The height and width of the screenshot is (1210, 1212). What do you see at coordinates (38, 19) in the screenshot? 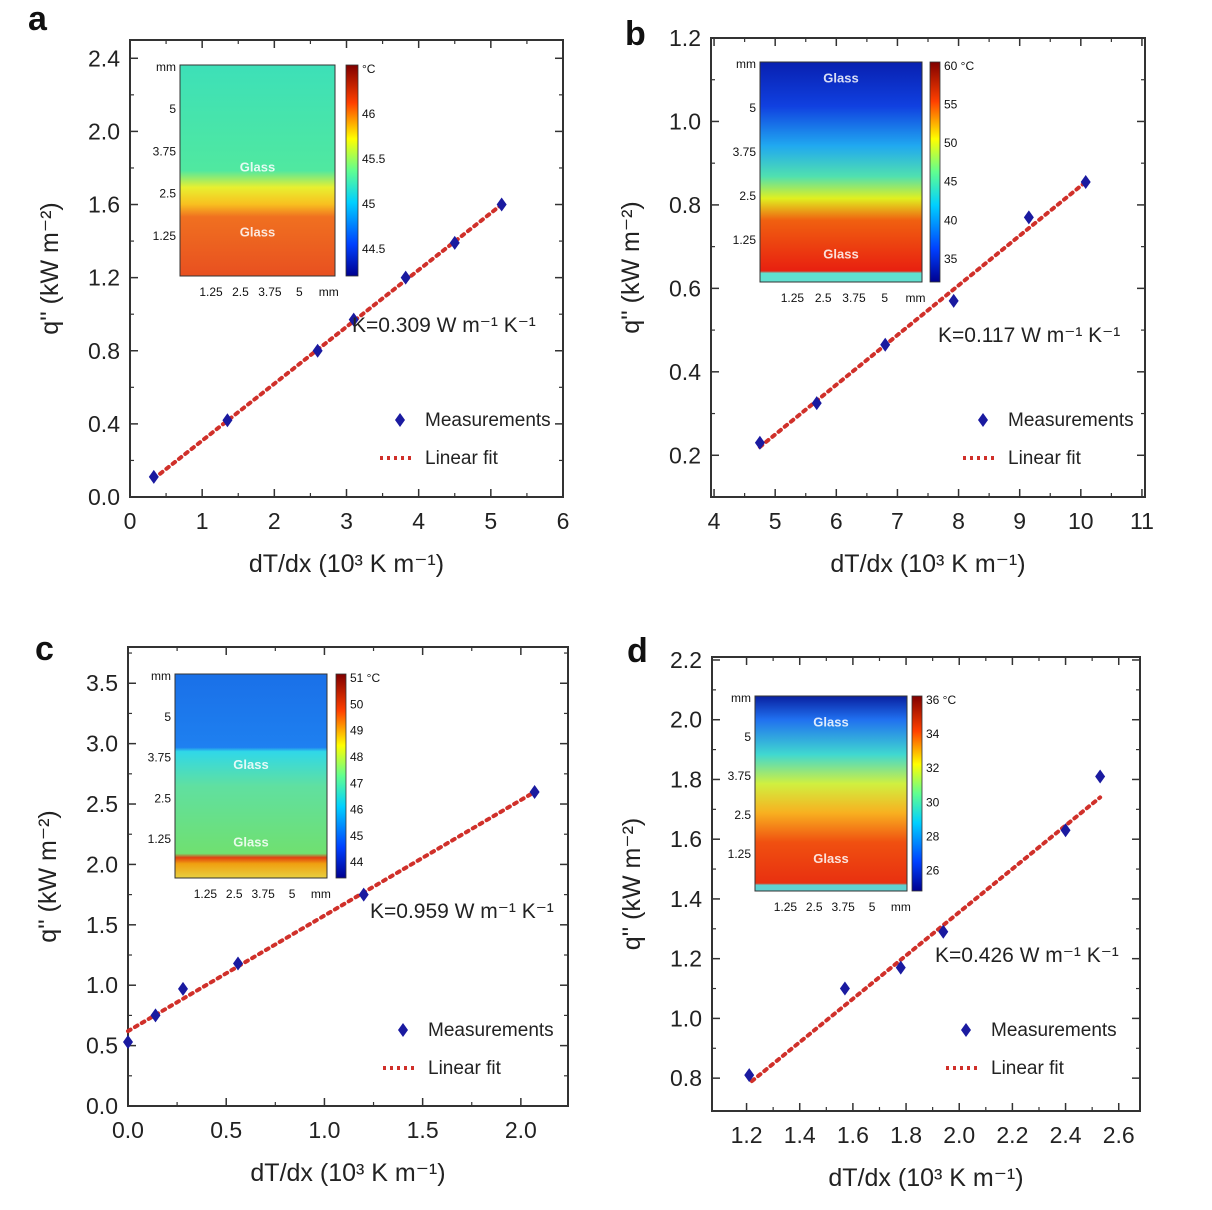
I see `panel-letter: a` at bounding box center [38, 19].